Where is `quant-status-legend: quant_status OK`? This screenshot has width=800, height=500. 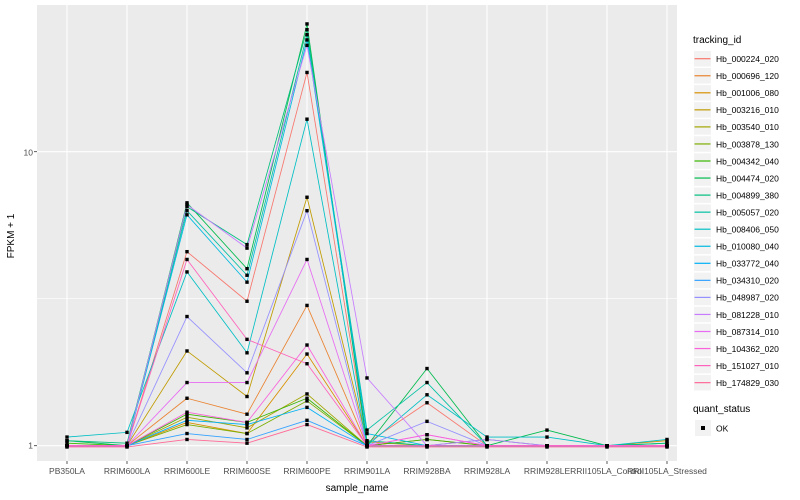 quant-status-legend: quant_status OK is located at coordinates (721, 420).